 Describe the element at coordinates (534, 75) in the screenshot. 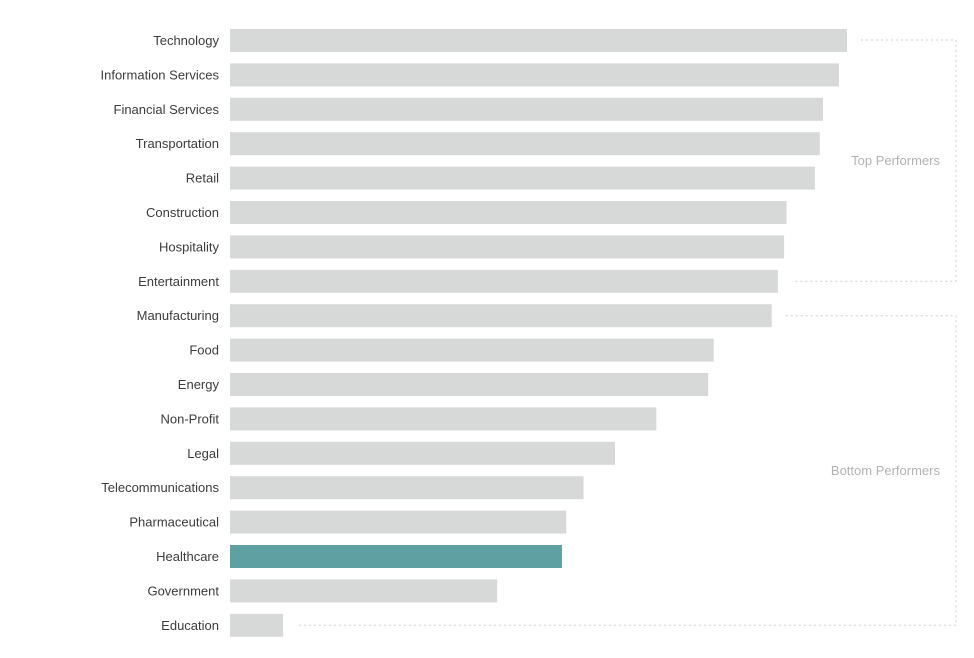

I see `bar-information-services` at that location.